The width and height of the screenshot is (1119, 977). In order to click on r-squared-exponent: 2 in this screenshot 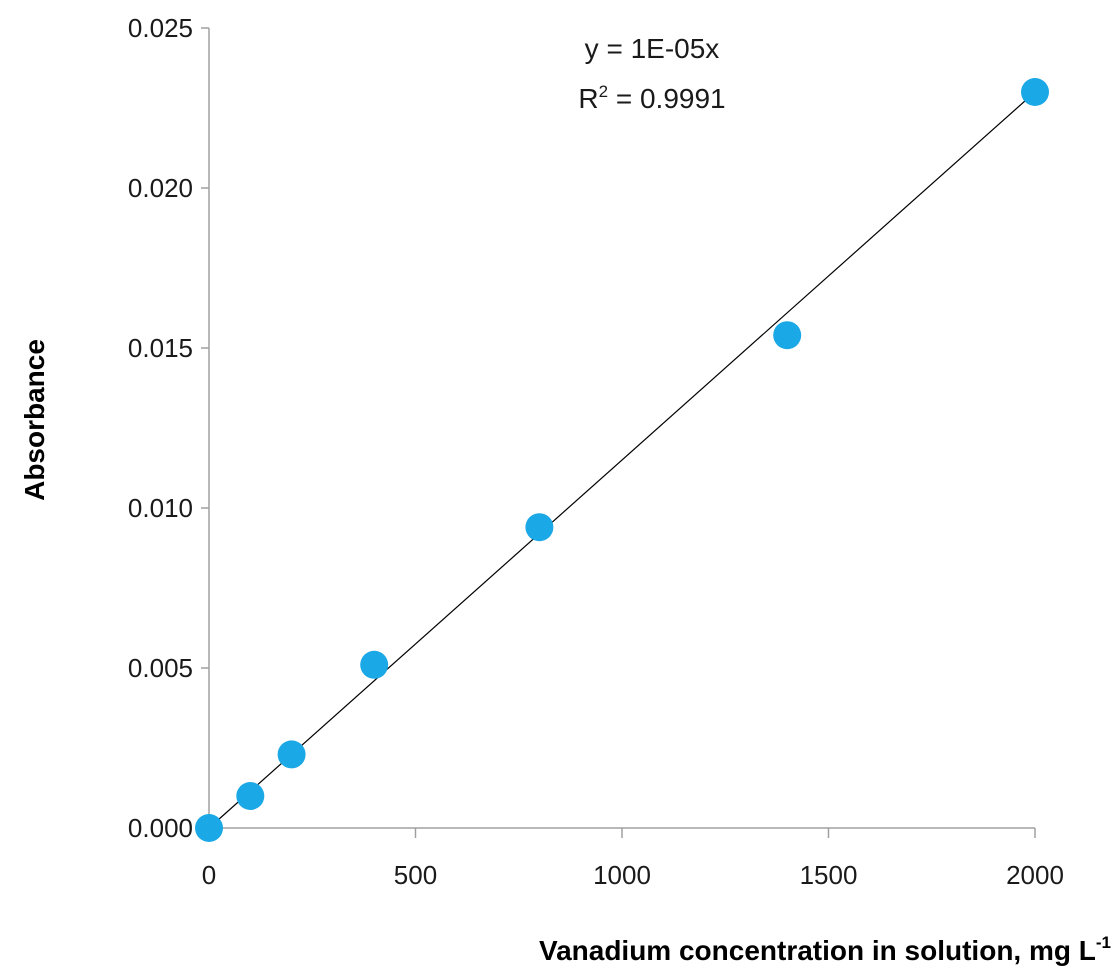, I will do `click(603, 91)`.